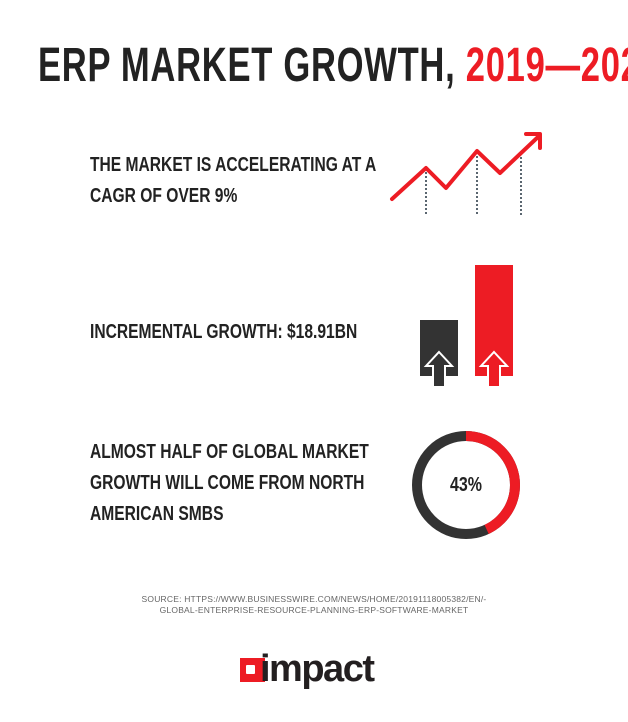 The width and height of the screenshot is (628, 722). Describe the element at coordinates (164, 196) in the screenshot. I see `stat-text: CAGR OF OVER 9%` at that location.